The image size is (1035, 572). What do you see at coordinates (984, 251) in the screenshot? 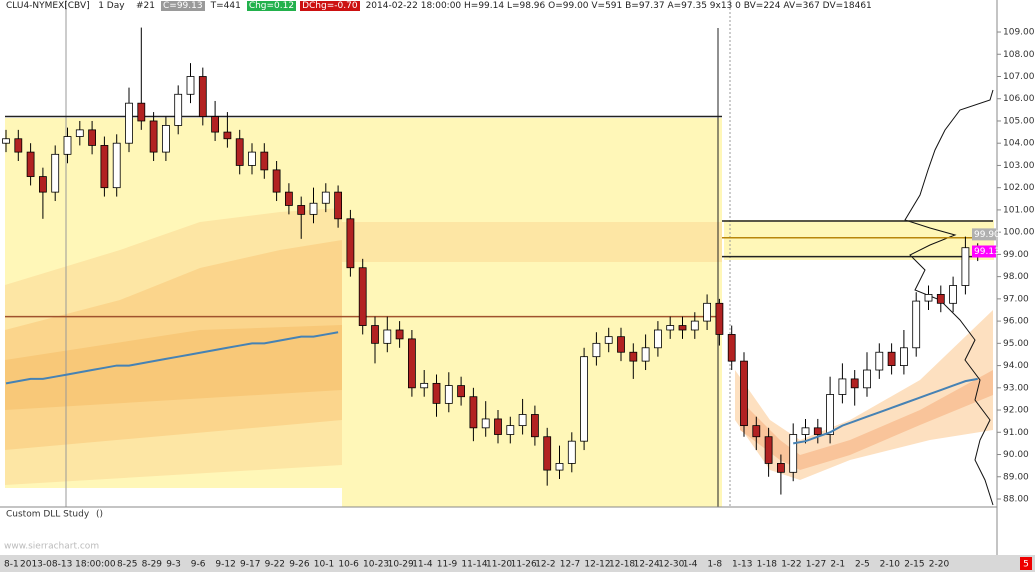
I see `price-marker` at bounding box center [984, 251].